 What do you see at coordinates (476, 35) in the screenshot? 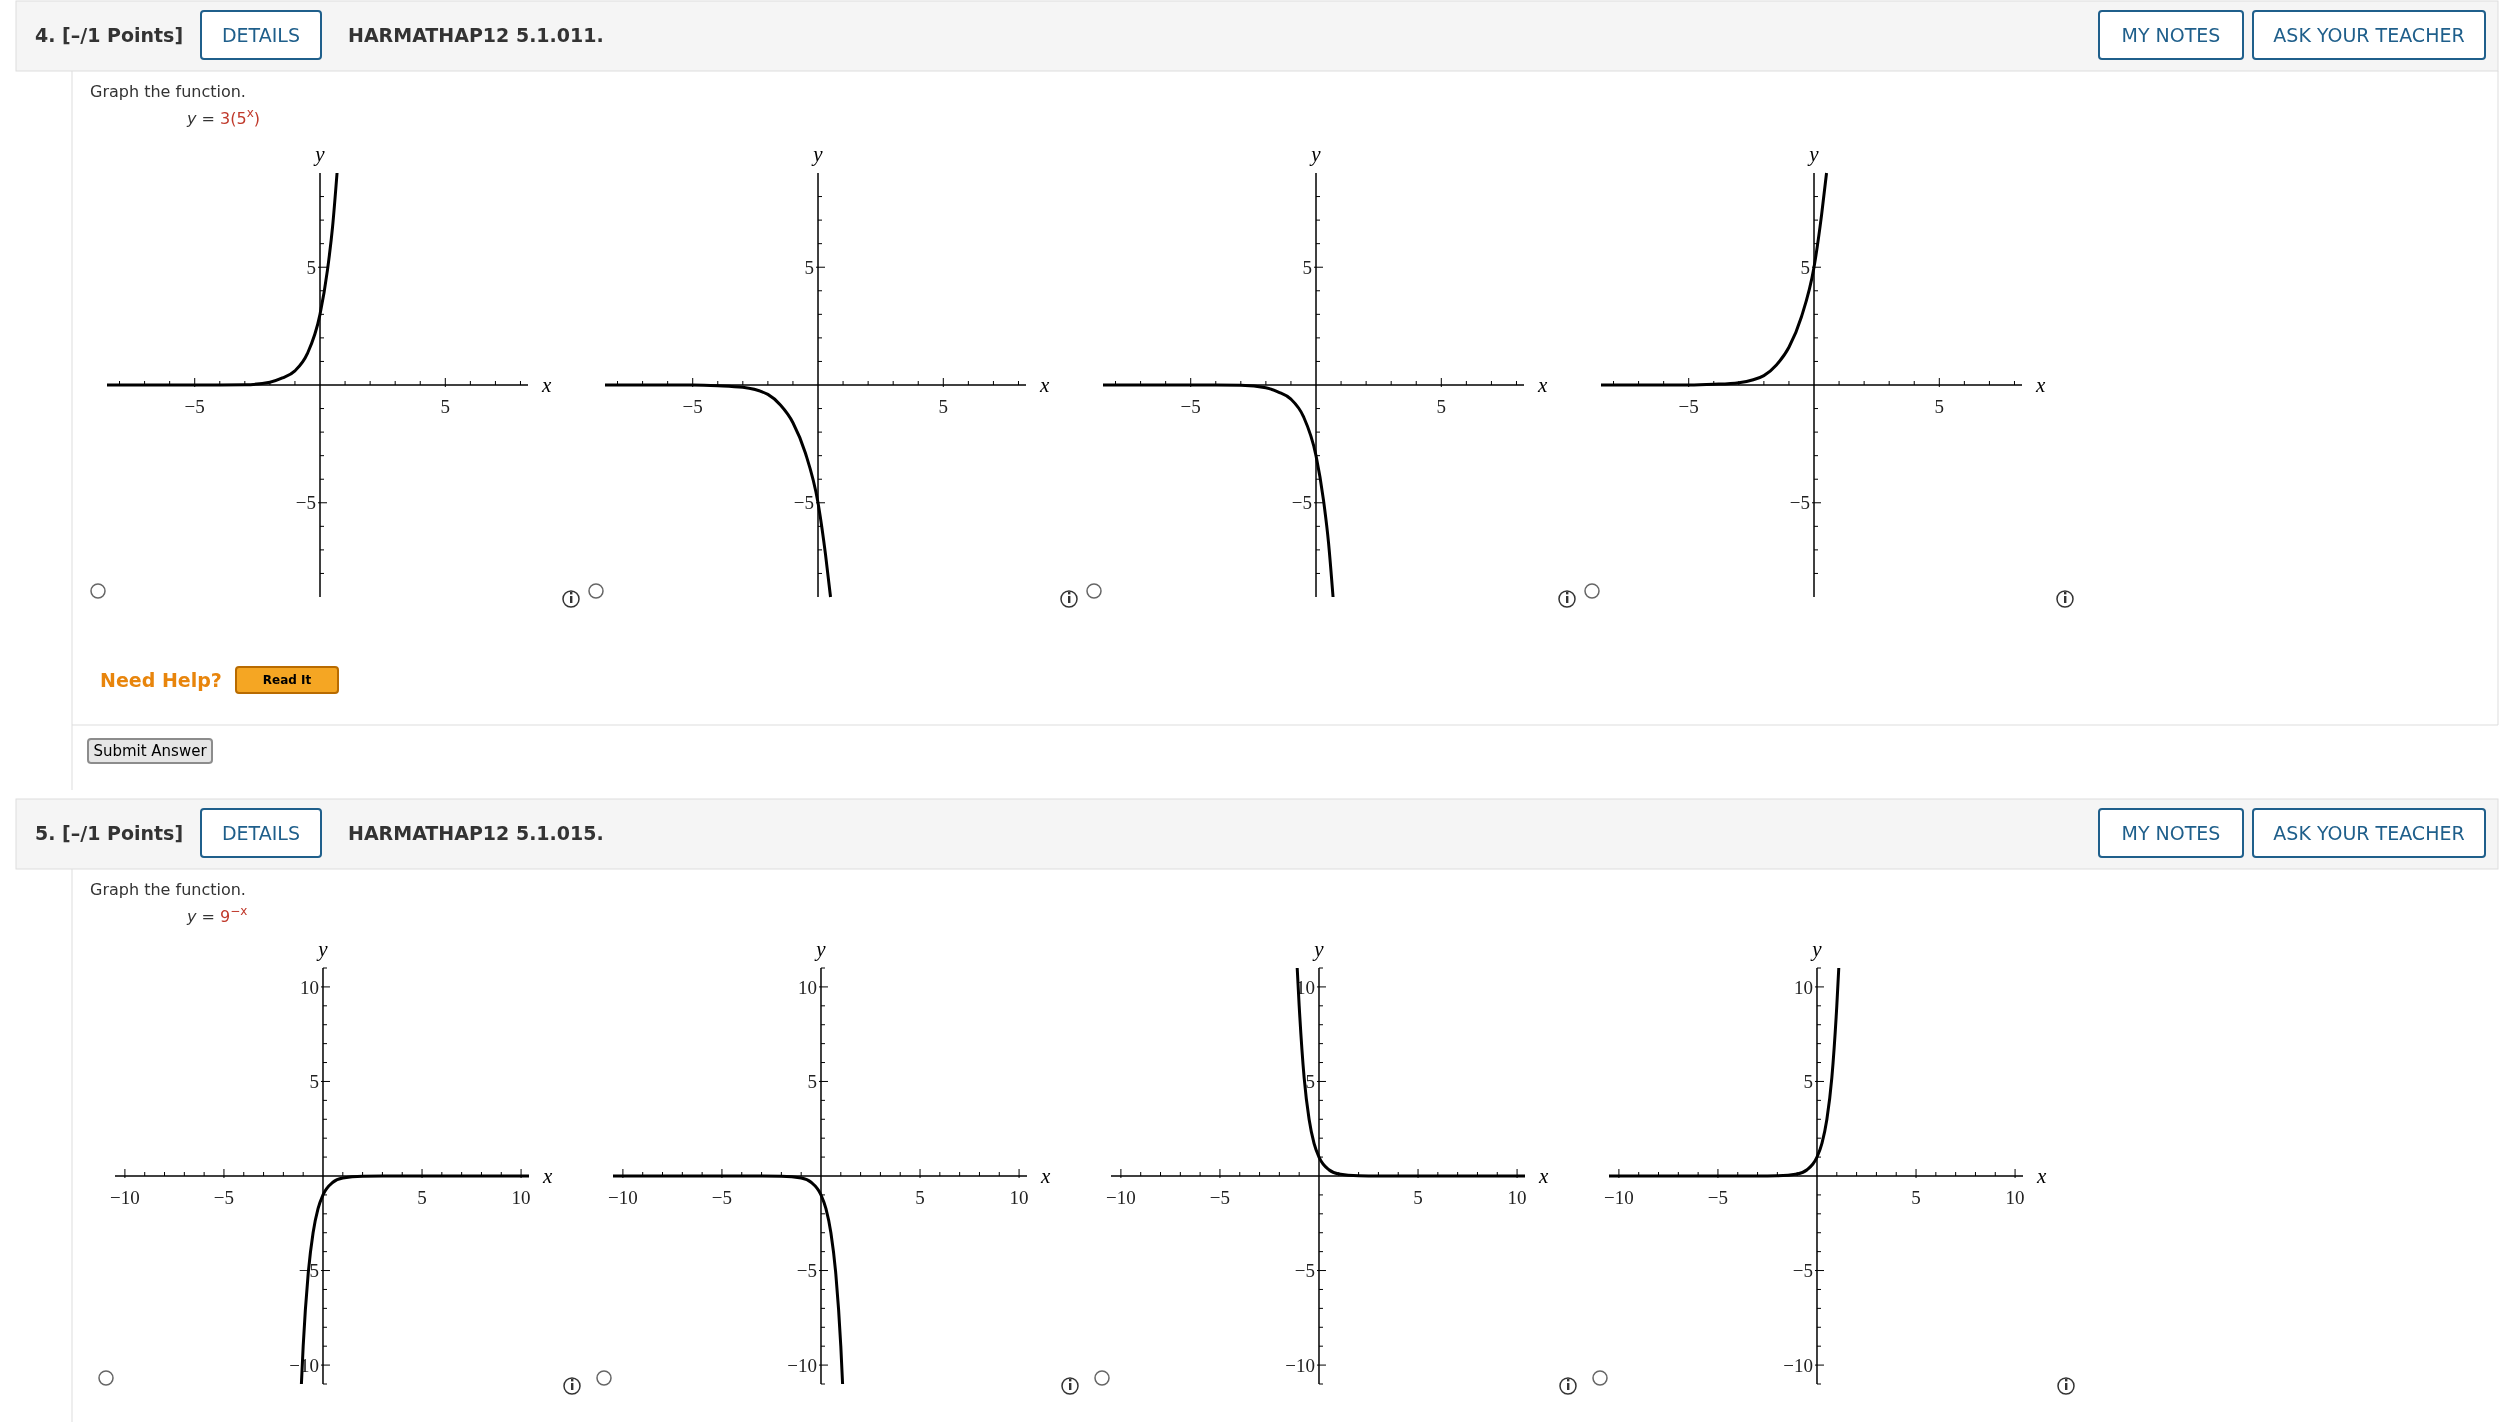
I see `text: HARMATHAP12 5.1.011.` at bounding box center [476, 35].